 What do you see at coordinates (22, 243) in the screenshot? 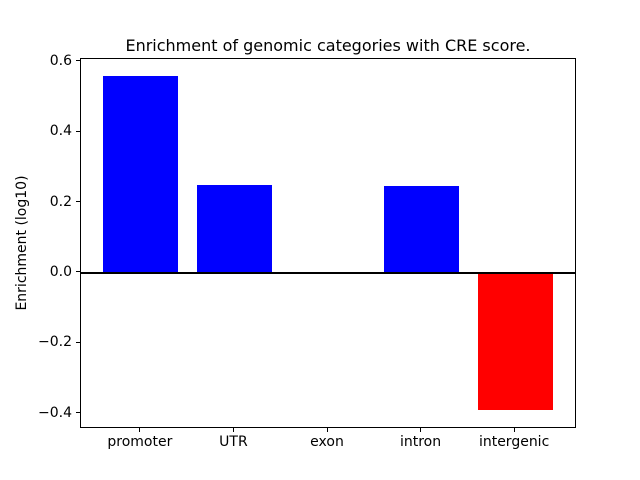
I see `y-axis-label: Enrichment (log10)` at bounding box center [22, 243].